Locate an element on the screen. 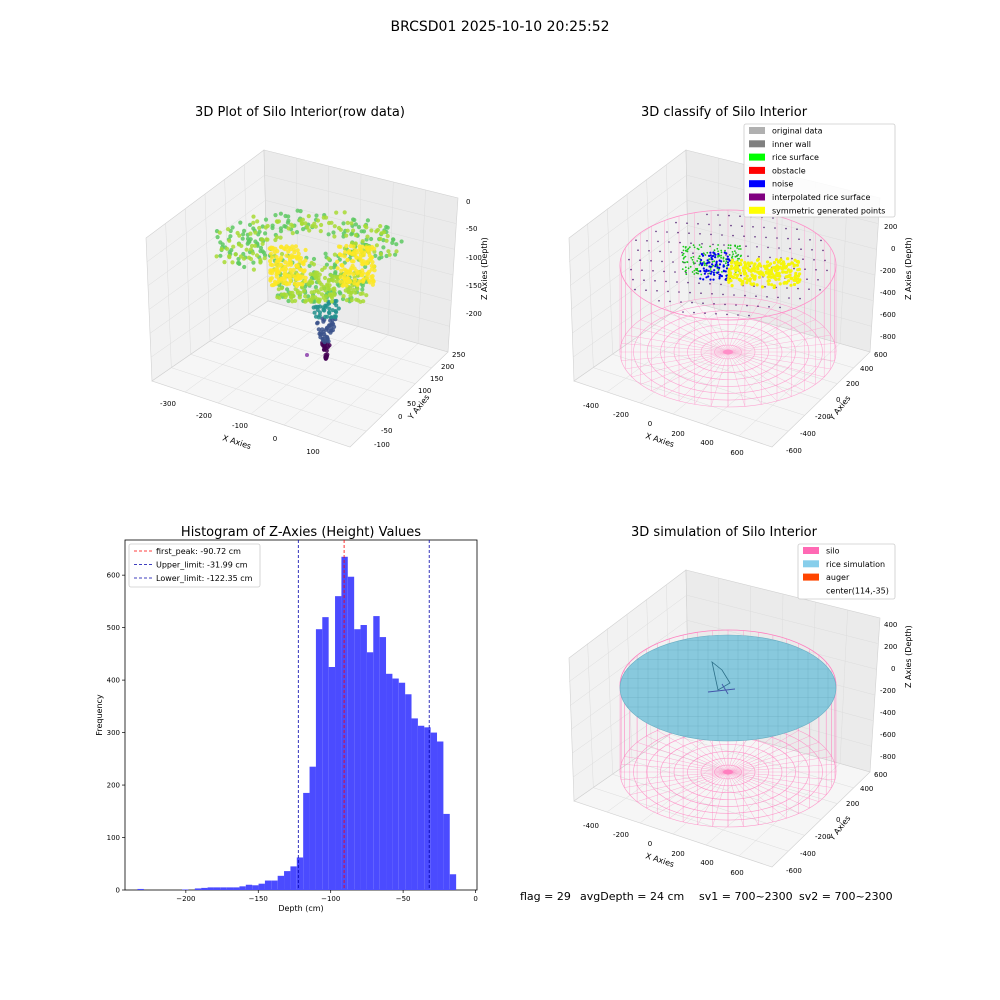 The image size is (1000, 1000). silo-floor-center is located at coordinates (728, 352).